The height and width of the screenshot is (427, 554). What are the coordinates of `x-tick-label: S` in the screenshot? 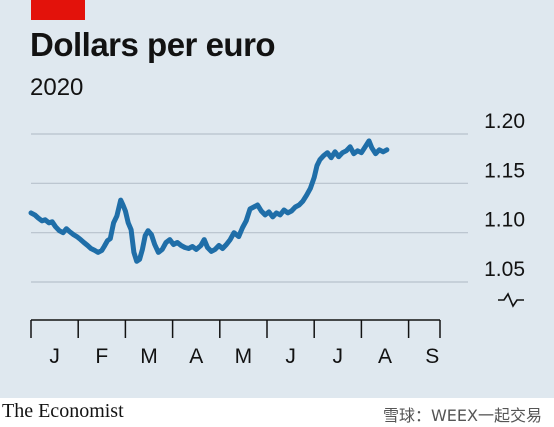 It's located at (432, 356).